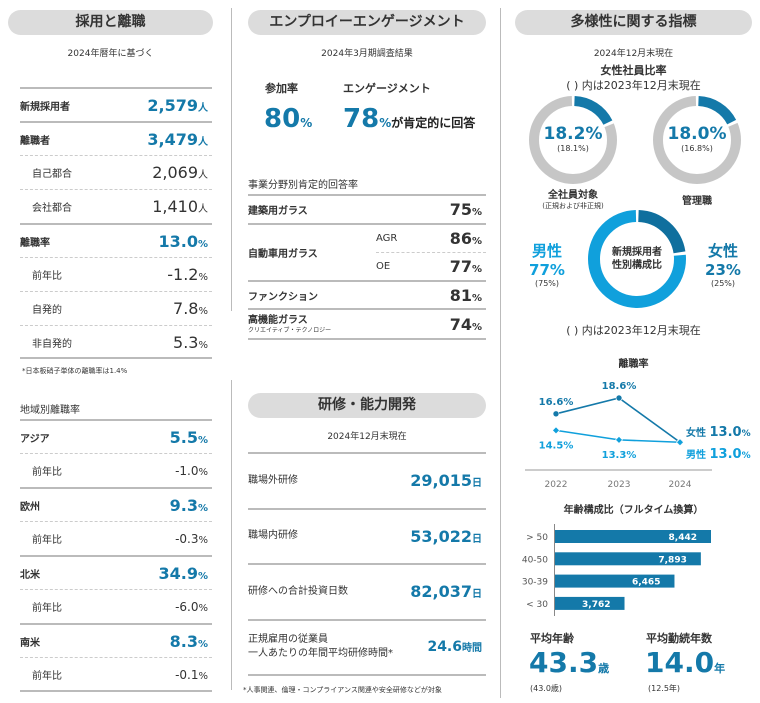 This screenshot has height=703, width=760. I want to click on data-label: 18.6%, so click(619, 386).